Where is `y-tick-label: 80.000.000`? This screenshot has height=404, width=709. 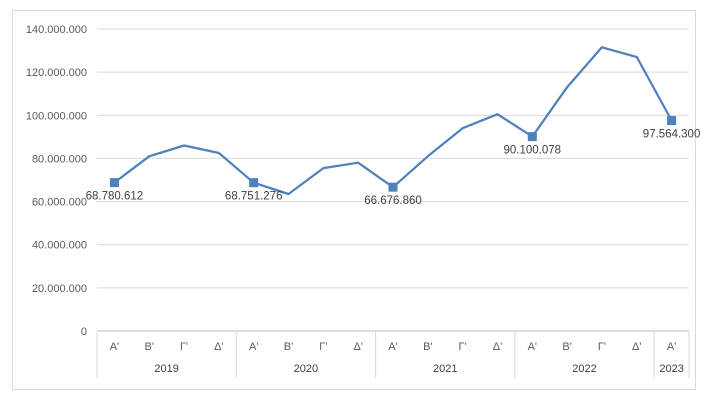
y-tick-label: 80.000.000 is located at coordinates (59, 159).